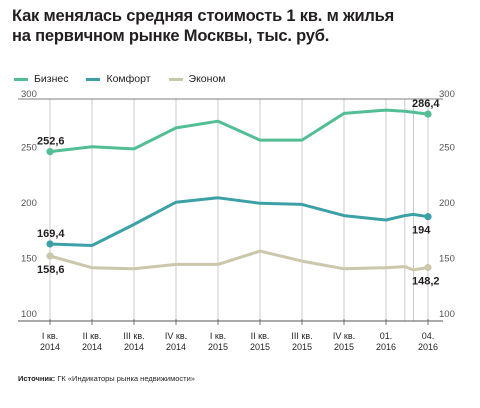 This screenshot has width=480, height=408. I want to click on legend-swatch-econom, so click(175, 79).